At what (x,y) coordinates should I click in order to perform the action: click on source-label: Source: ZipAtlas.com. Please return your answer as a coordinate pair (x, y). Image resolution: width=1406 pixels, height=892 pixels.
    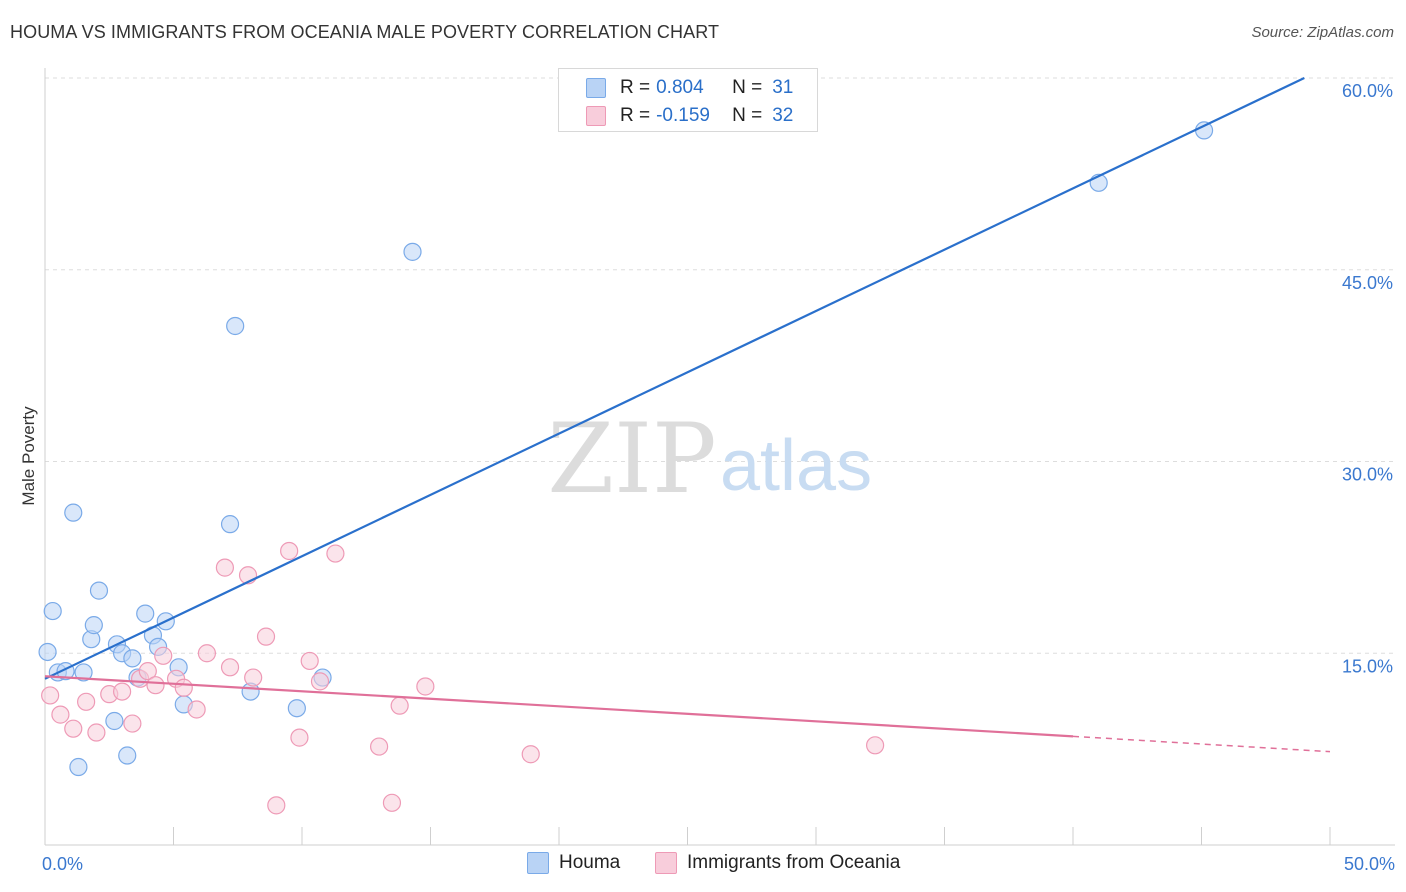
    Looking at the image, I should click on (1322, 32).